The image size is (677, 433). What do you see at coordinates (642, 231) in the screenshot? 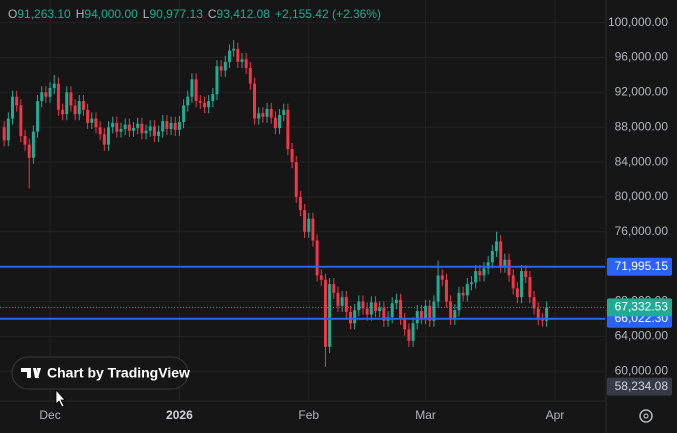
I see `y-tick-label: 76,000.00` at bounding box center [642, 231].